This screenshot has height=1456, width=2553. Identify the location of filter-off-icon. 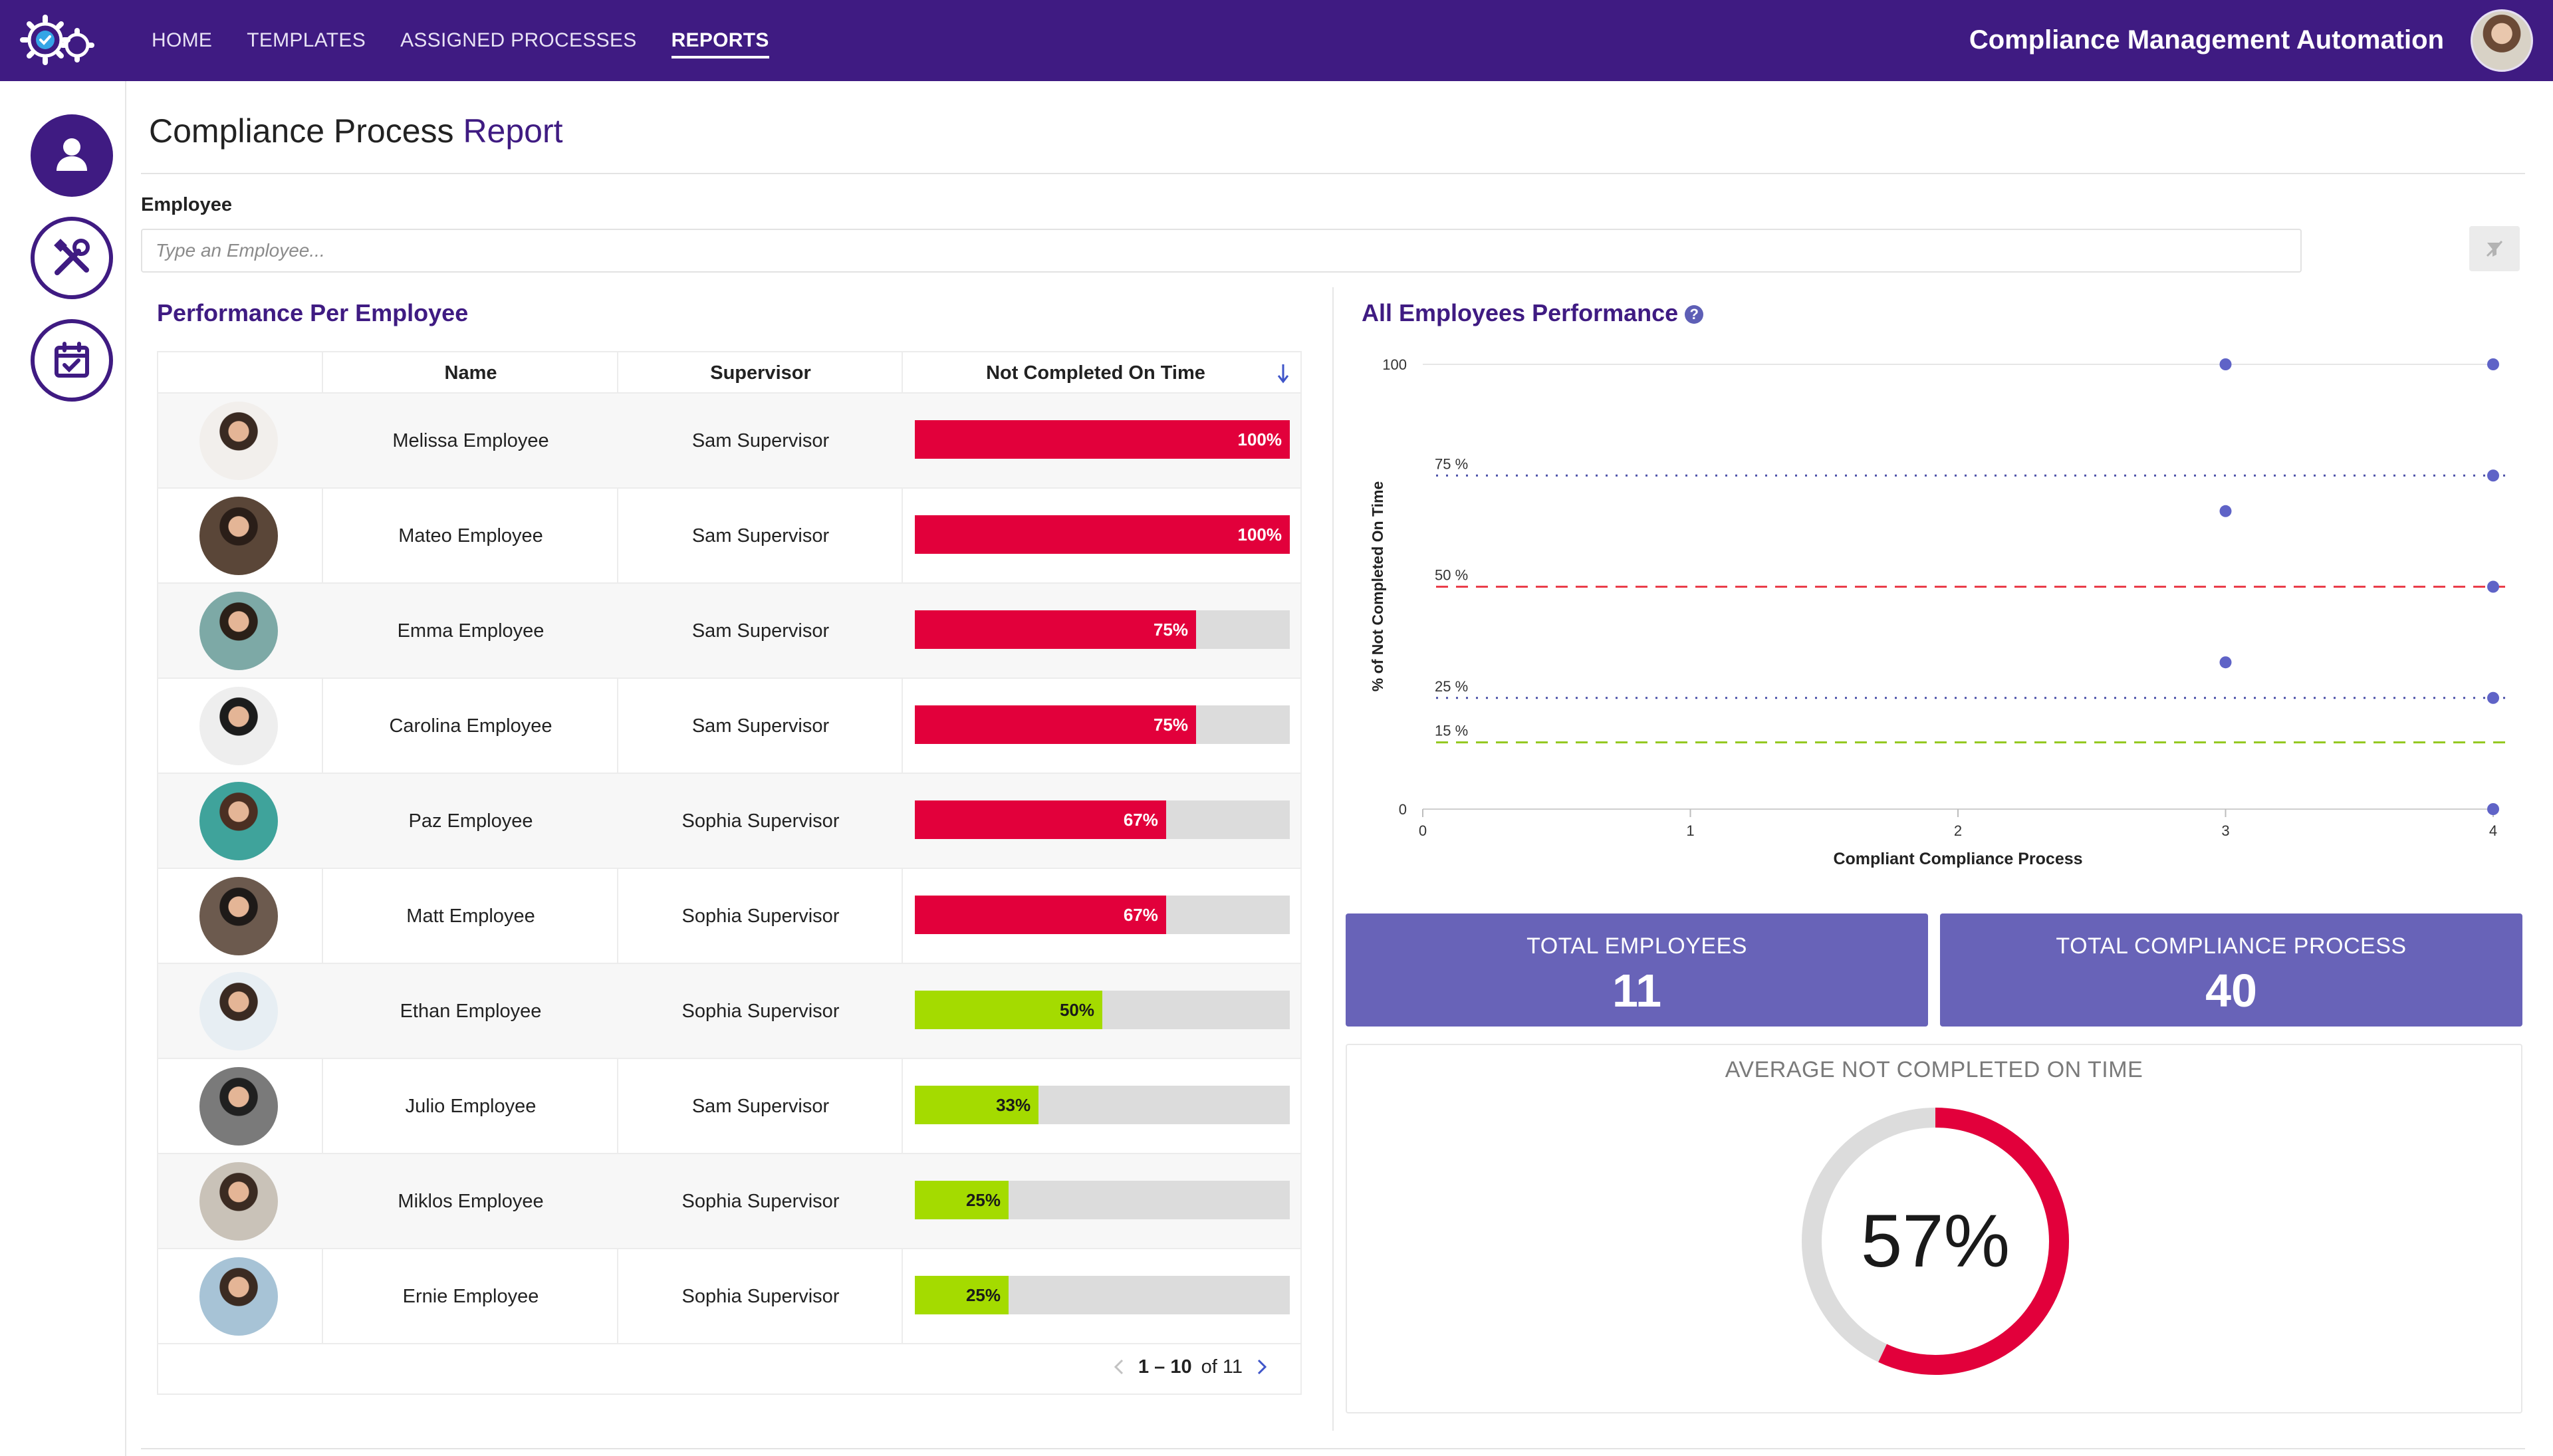
(2494, 248).